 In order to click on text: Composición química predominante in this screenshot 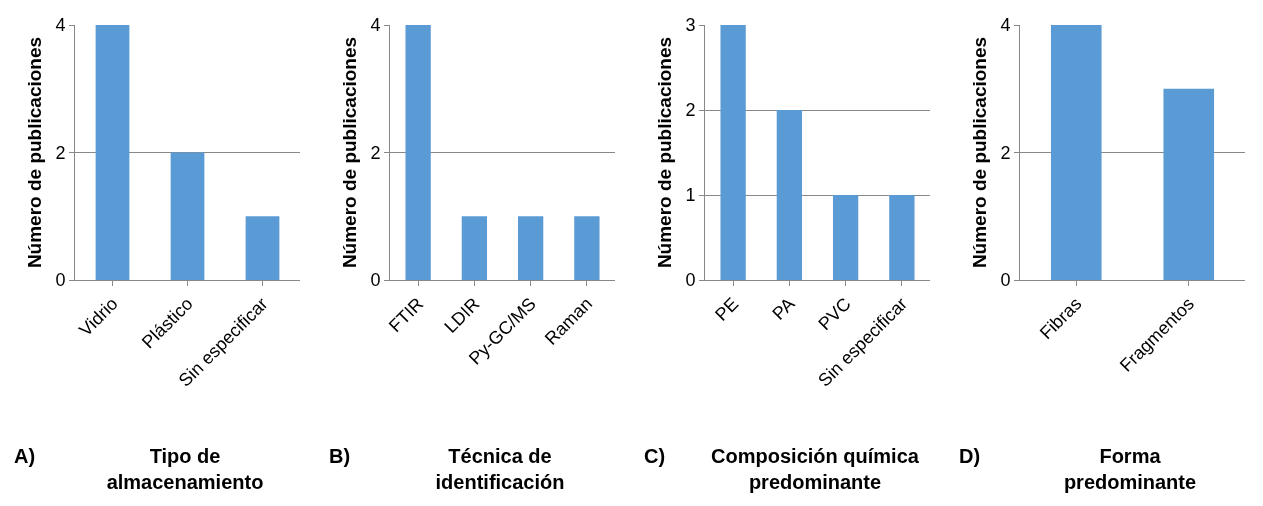, I will do `click(815, 469)`.